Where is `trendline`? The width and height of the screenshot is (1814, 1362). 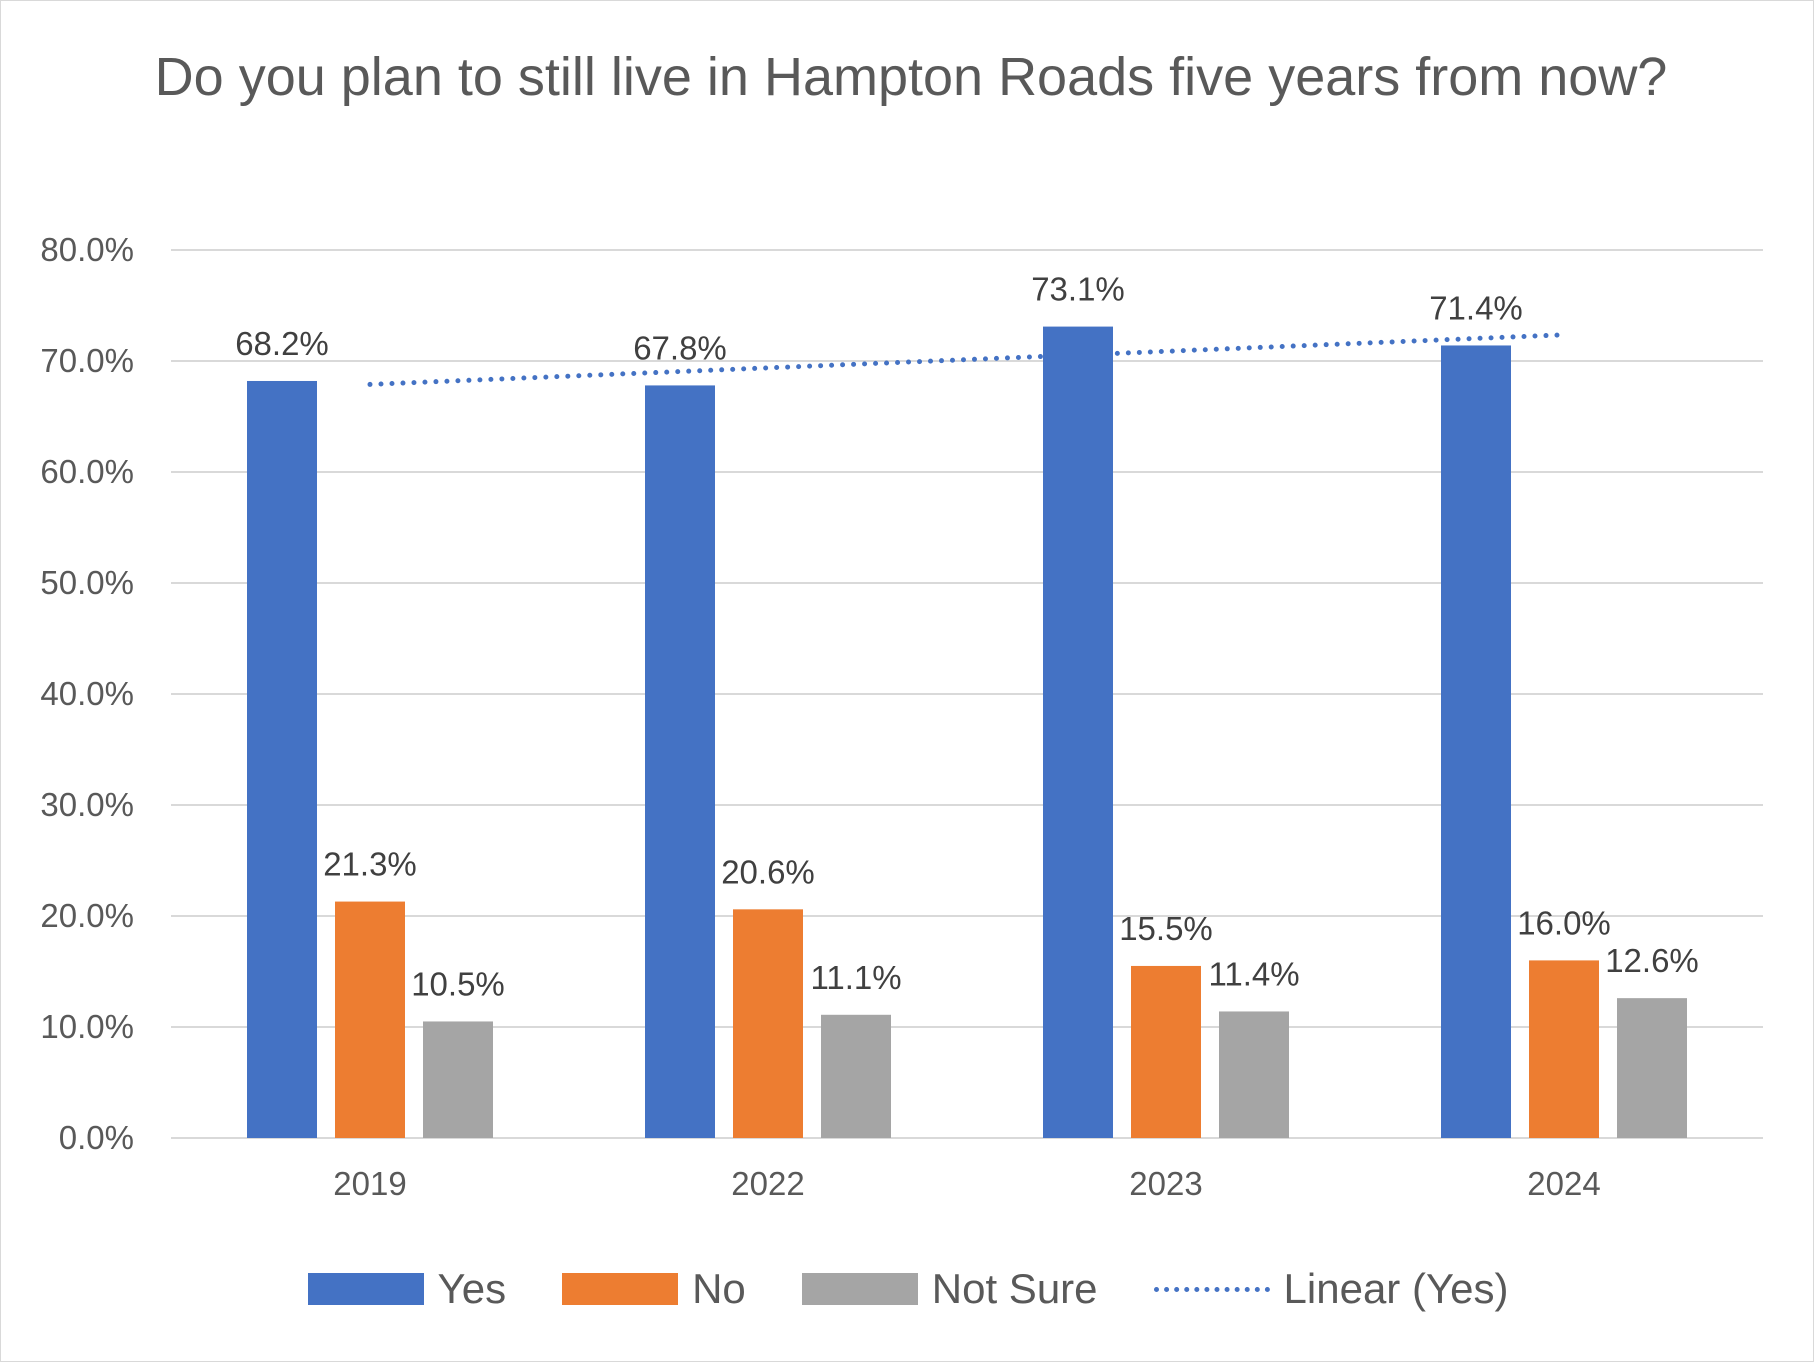 trendline is located at coordinates (967, 359).